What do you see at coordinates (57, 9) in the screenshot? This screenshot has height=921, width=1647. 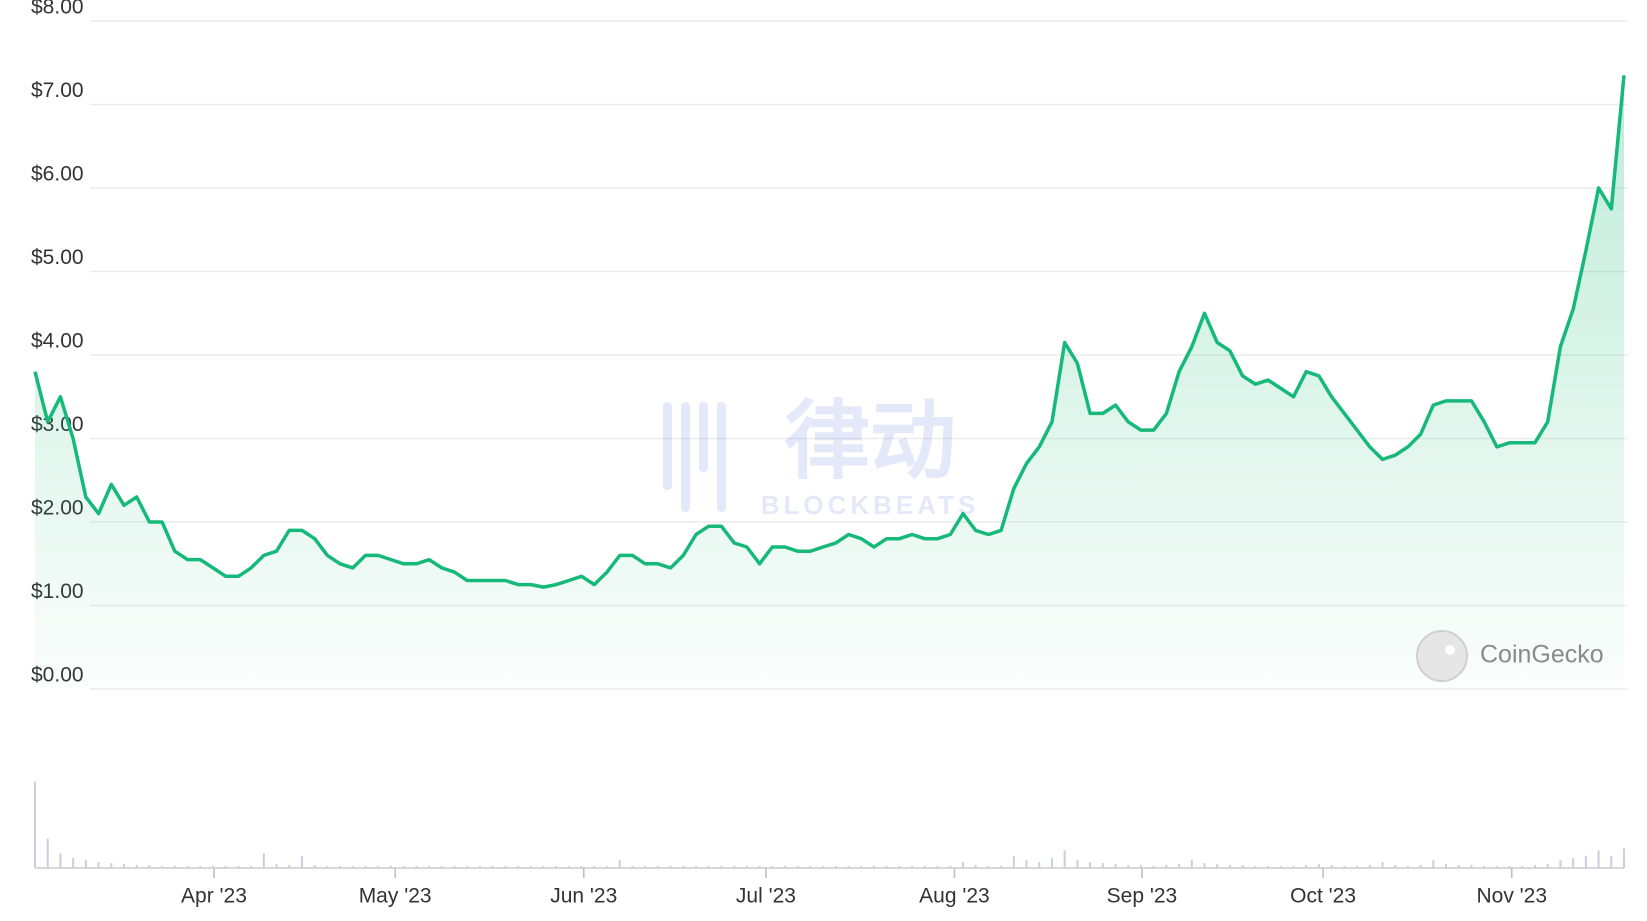 I see `y-tick-label: $8.00` at bounding box center [57, 9].